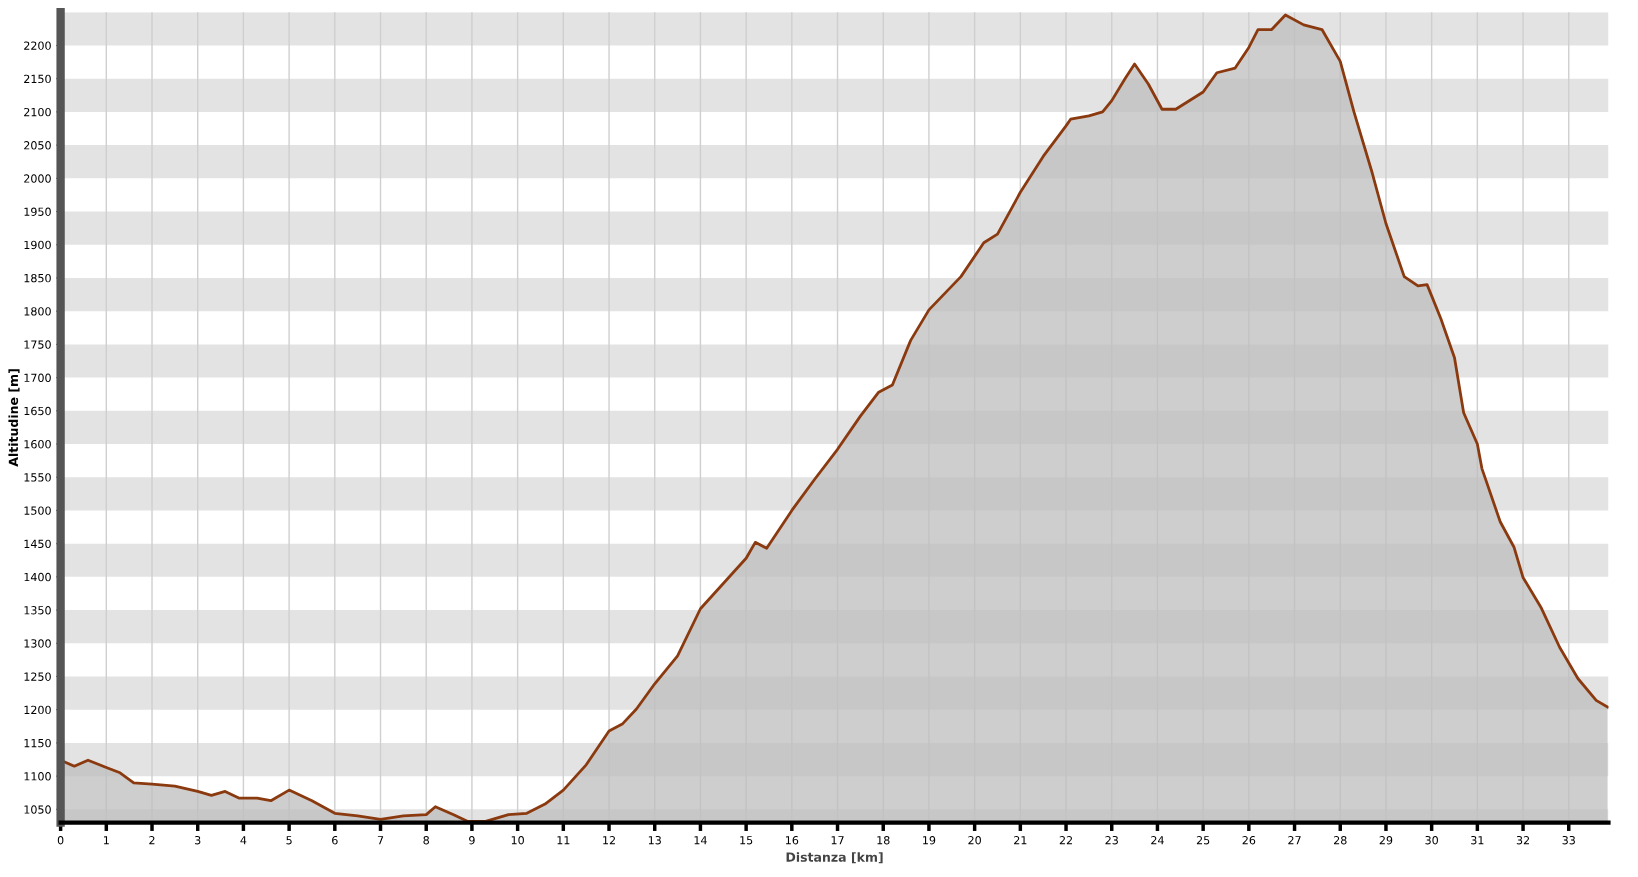 This screenshot has width=1638, height=877. I want to click on x-tick-label: 17, so click(837, 840).